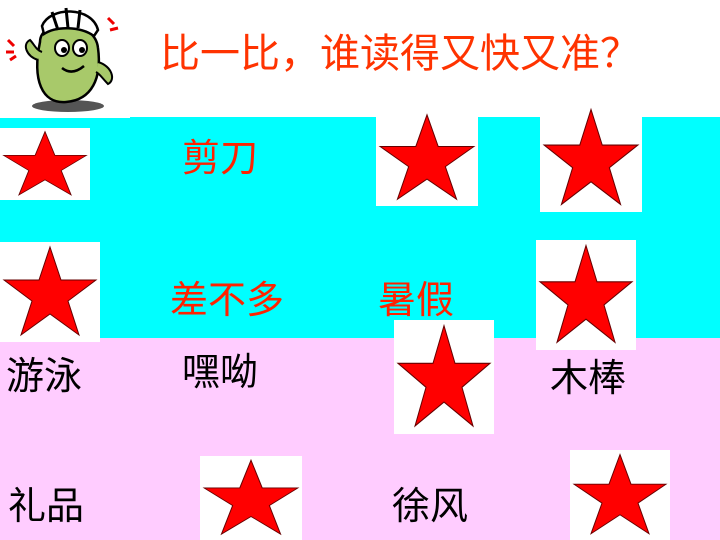 This screenshot has width=720, height=540. What do you see at coordinates (65, 59) in the screenshot?
I see `cartoon-bean-mascot-icon` at bounding box center [65, 59].